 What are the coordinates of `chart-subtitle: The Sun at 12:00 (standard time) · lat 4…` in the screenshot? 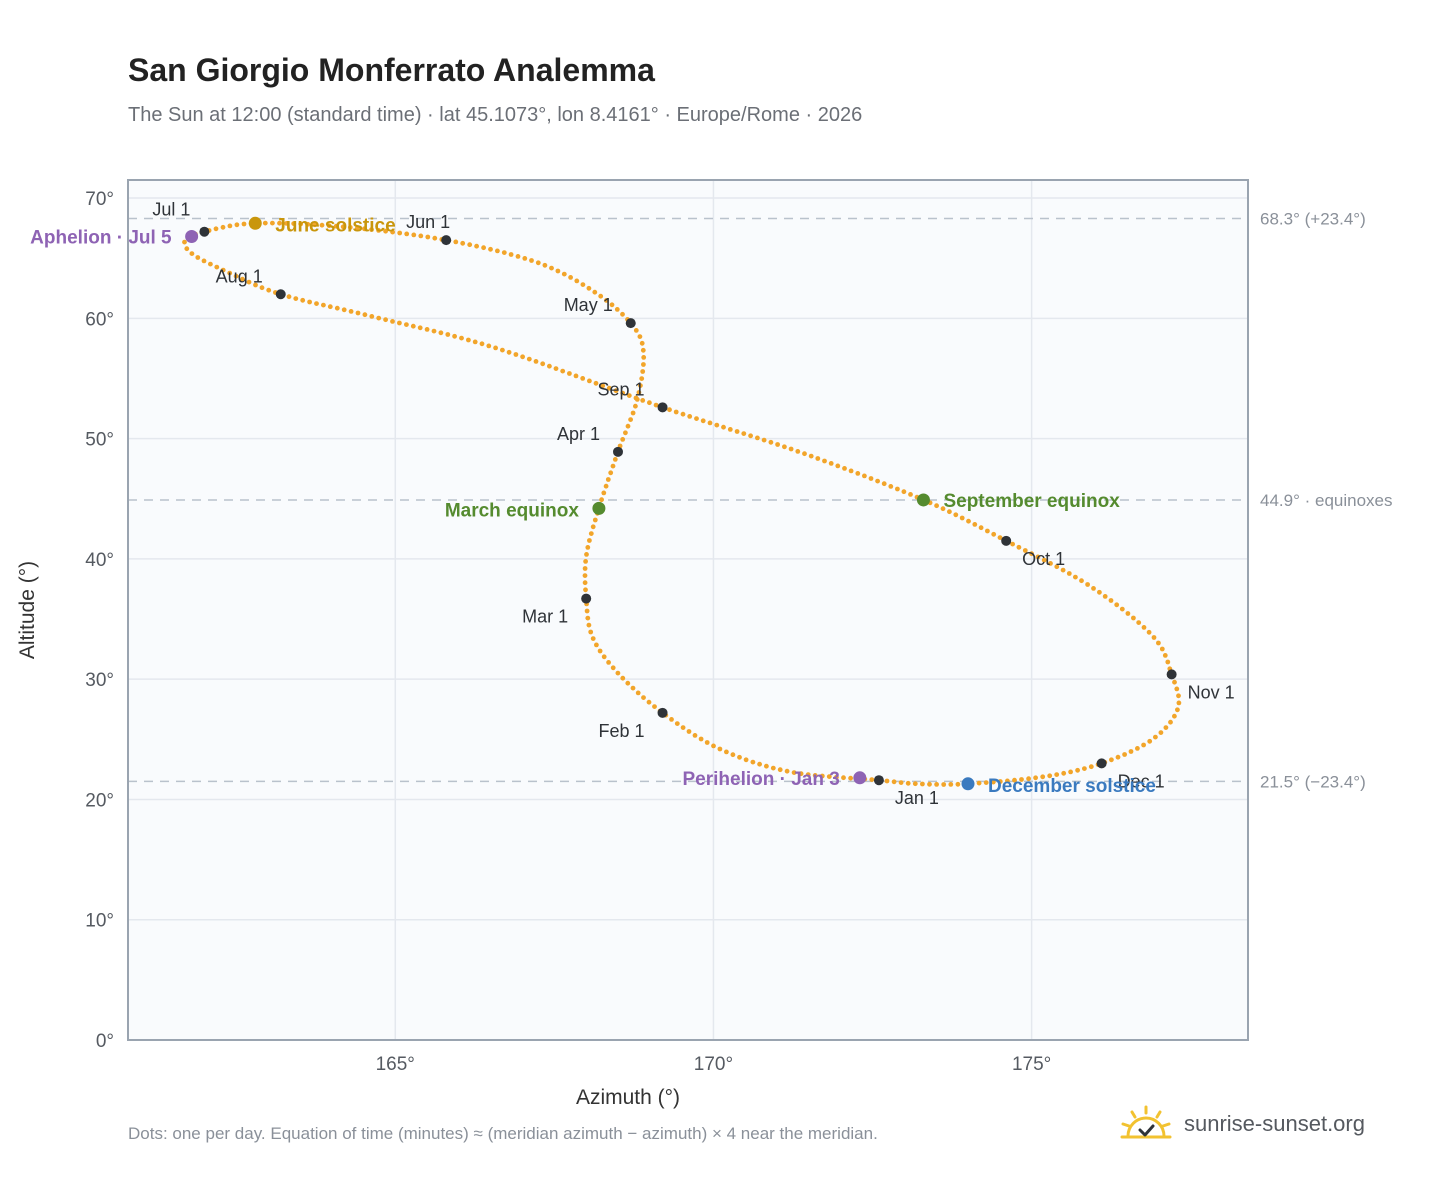 It's located at (495, 115).